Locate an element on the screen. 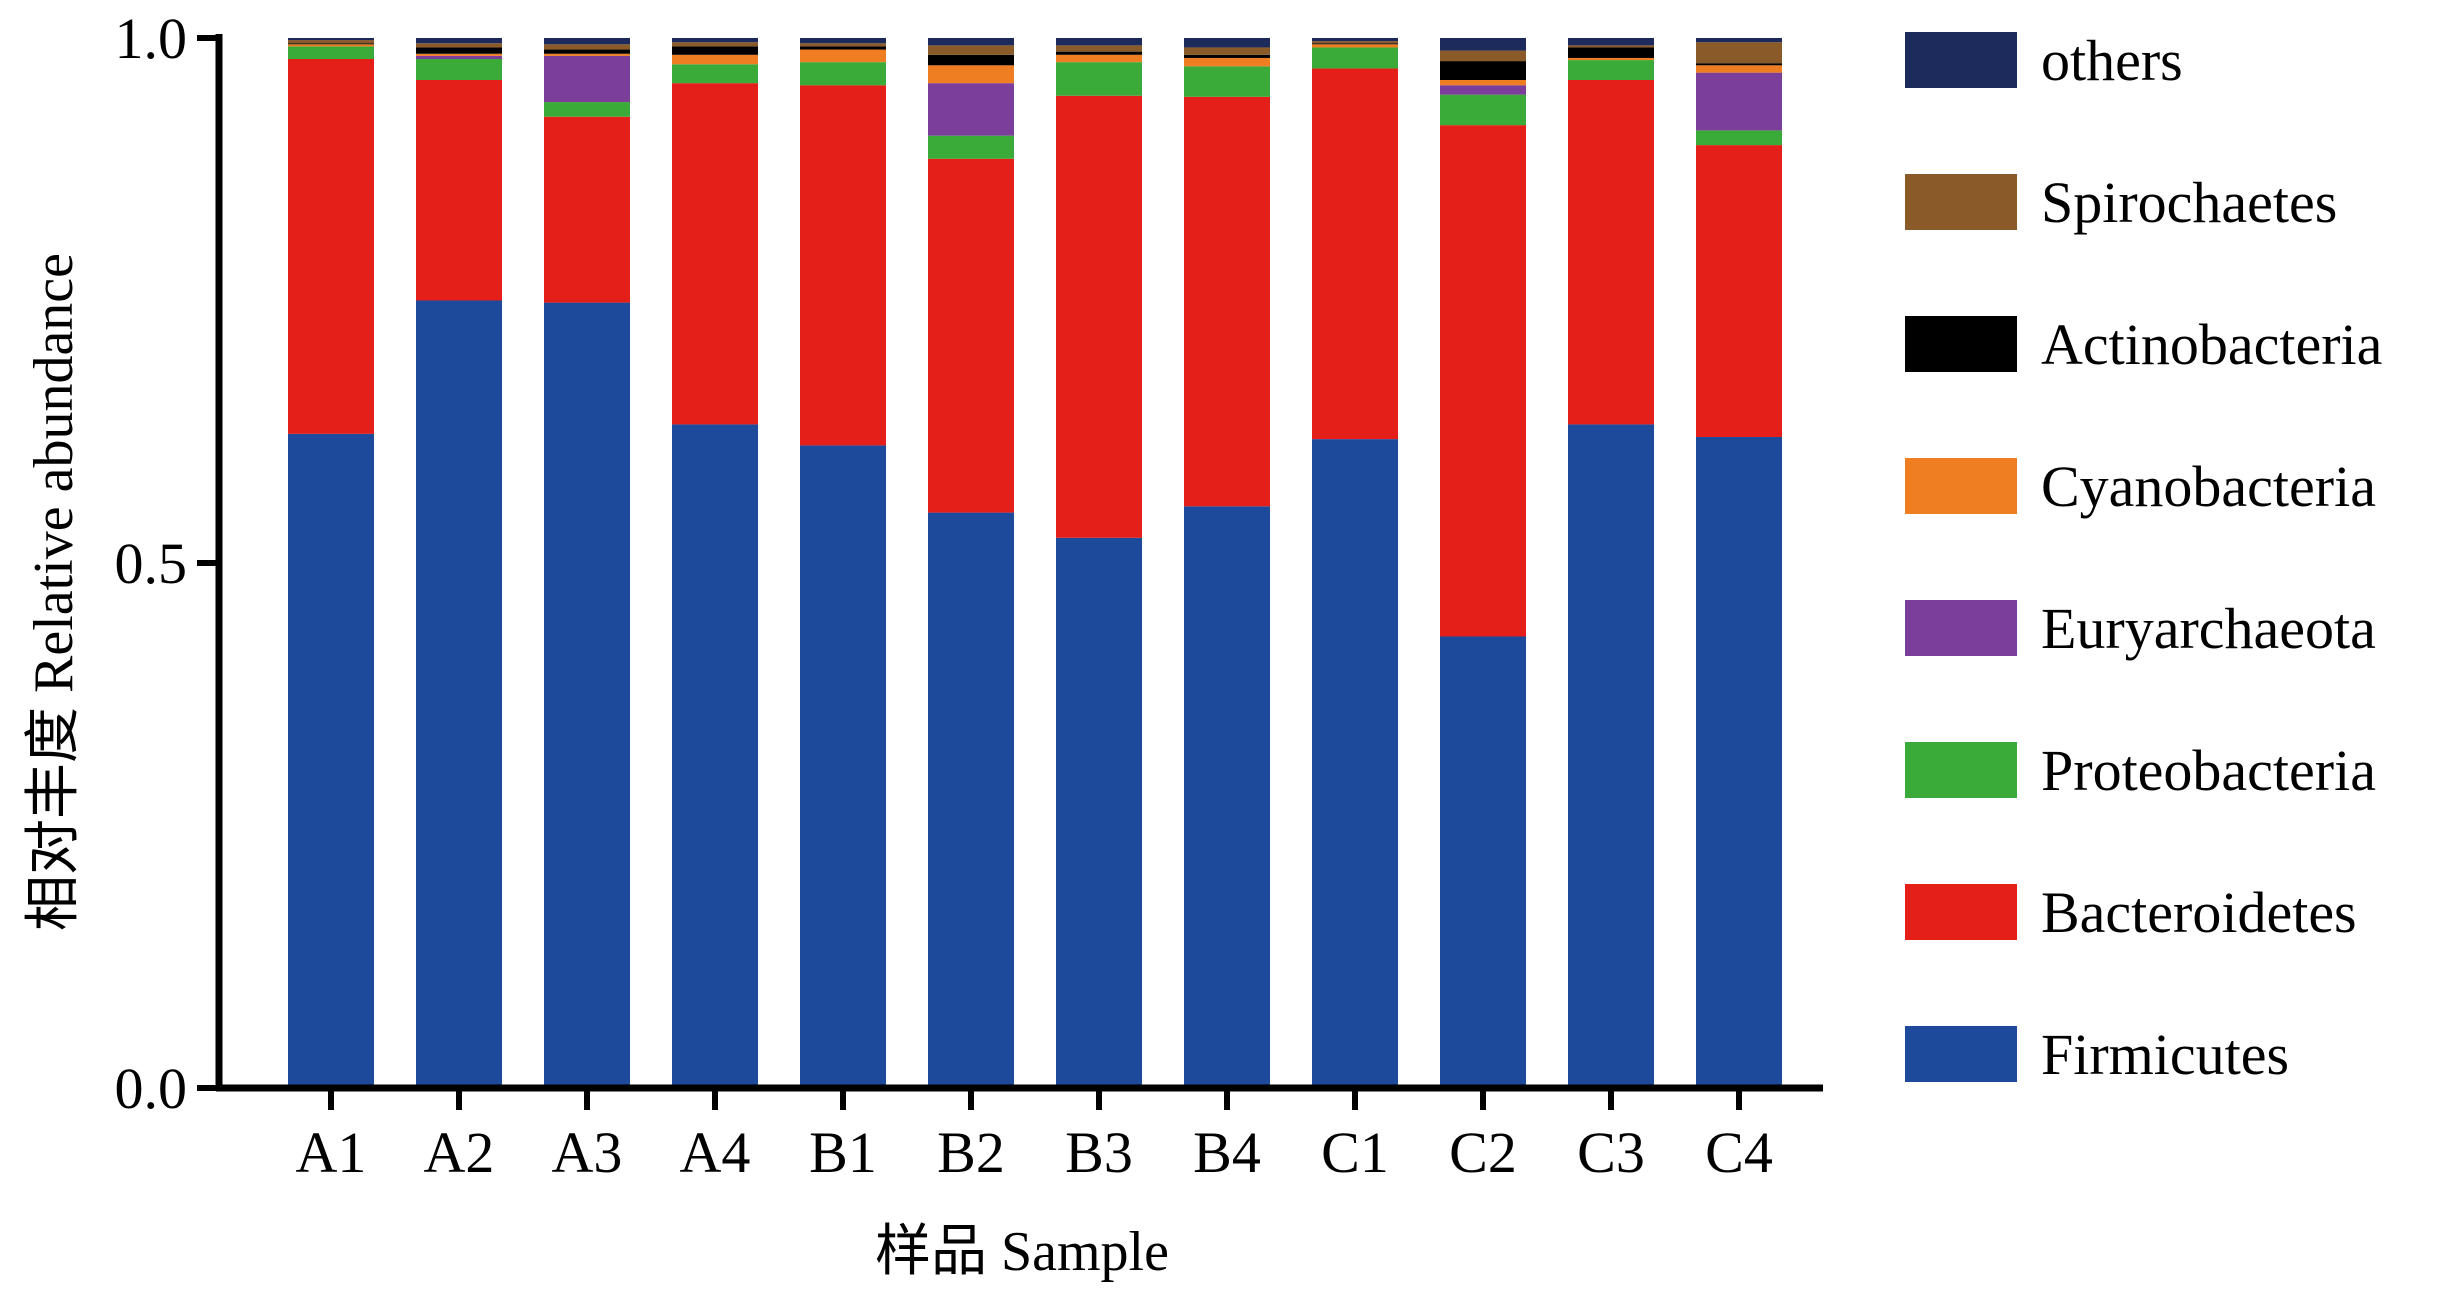 The image size is (2448, 1300). bar-segment-B3-bacteroidetes is located at coordinates (1099, 316).